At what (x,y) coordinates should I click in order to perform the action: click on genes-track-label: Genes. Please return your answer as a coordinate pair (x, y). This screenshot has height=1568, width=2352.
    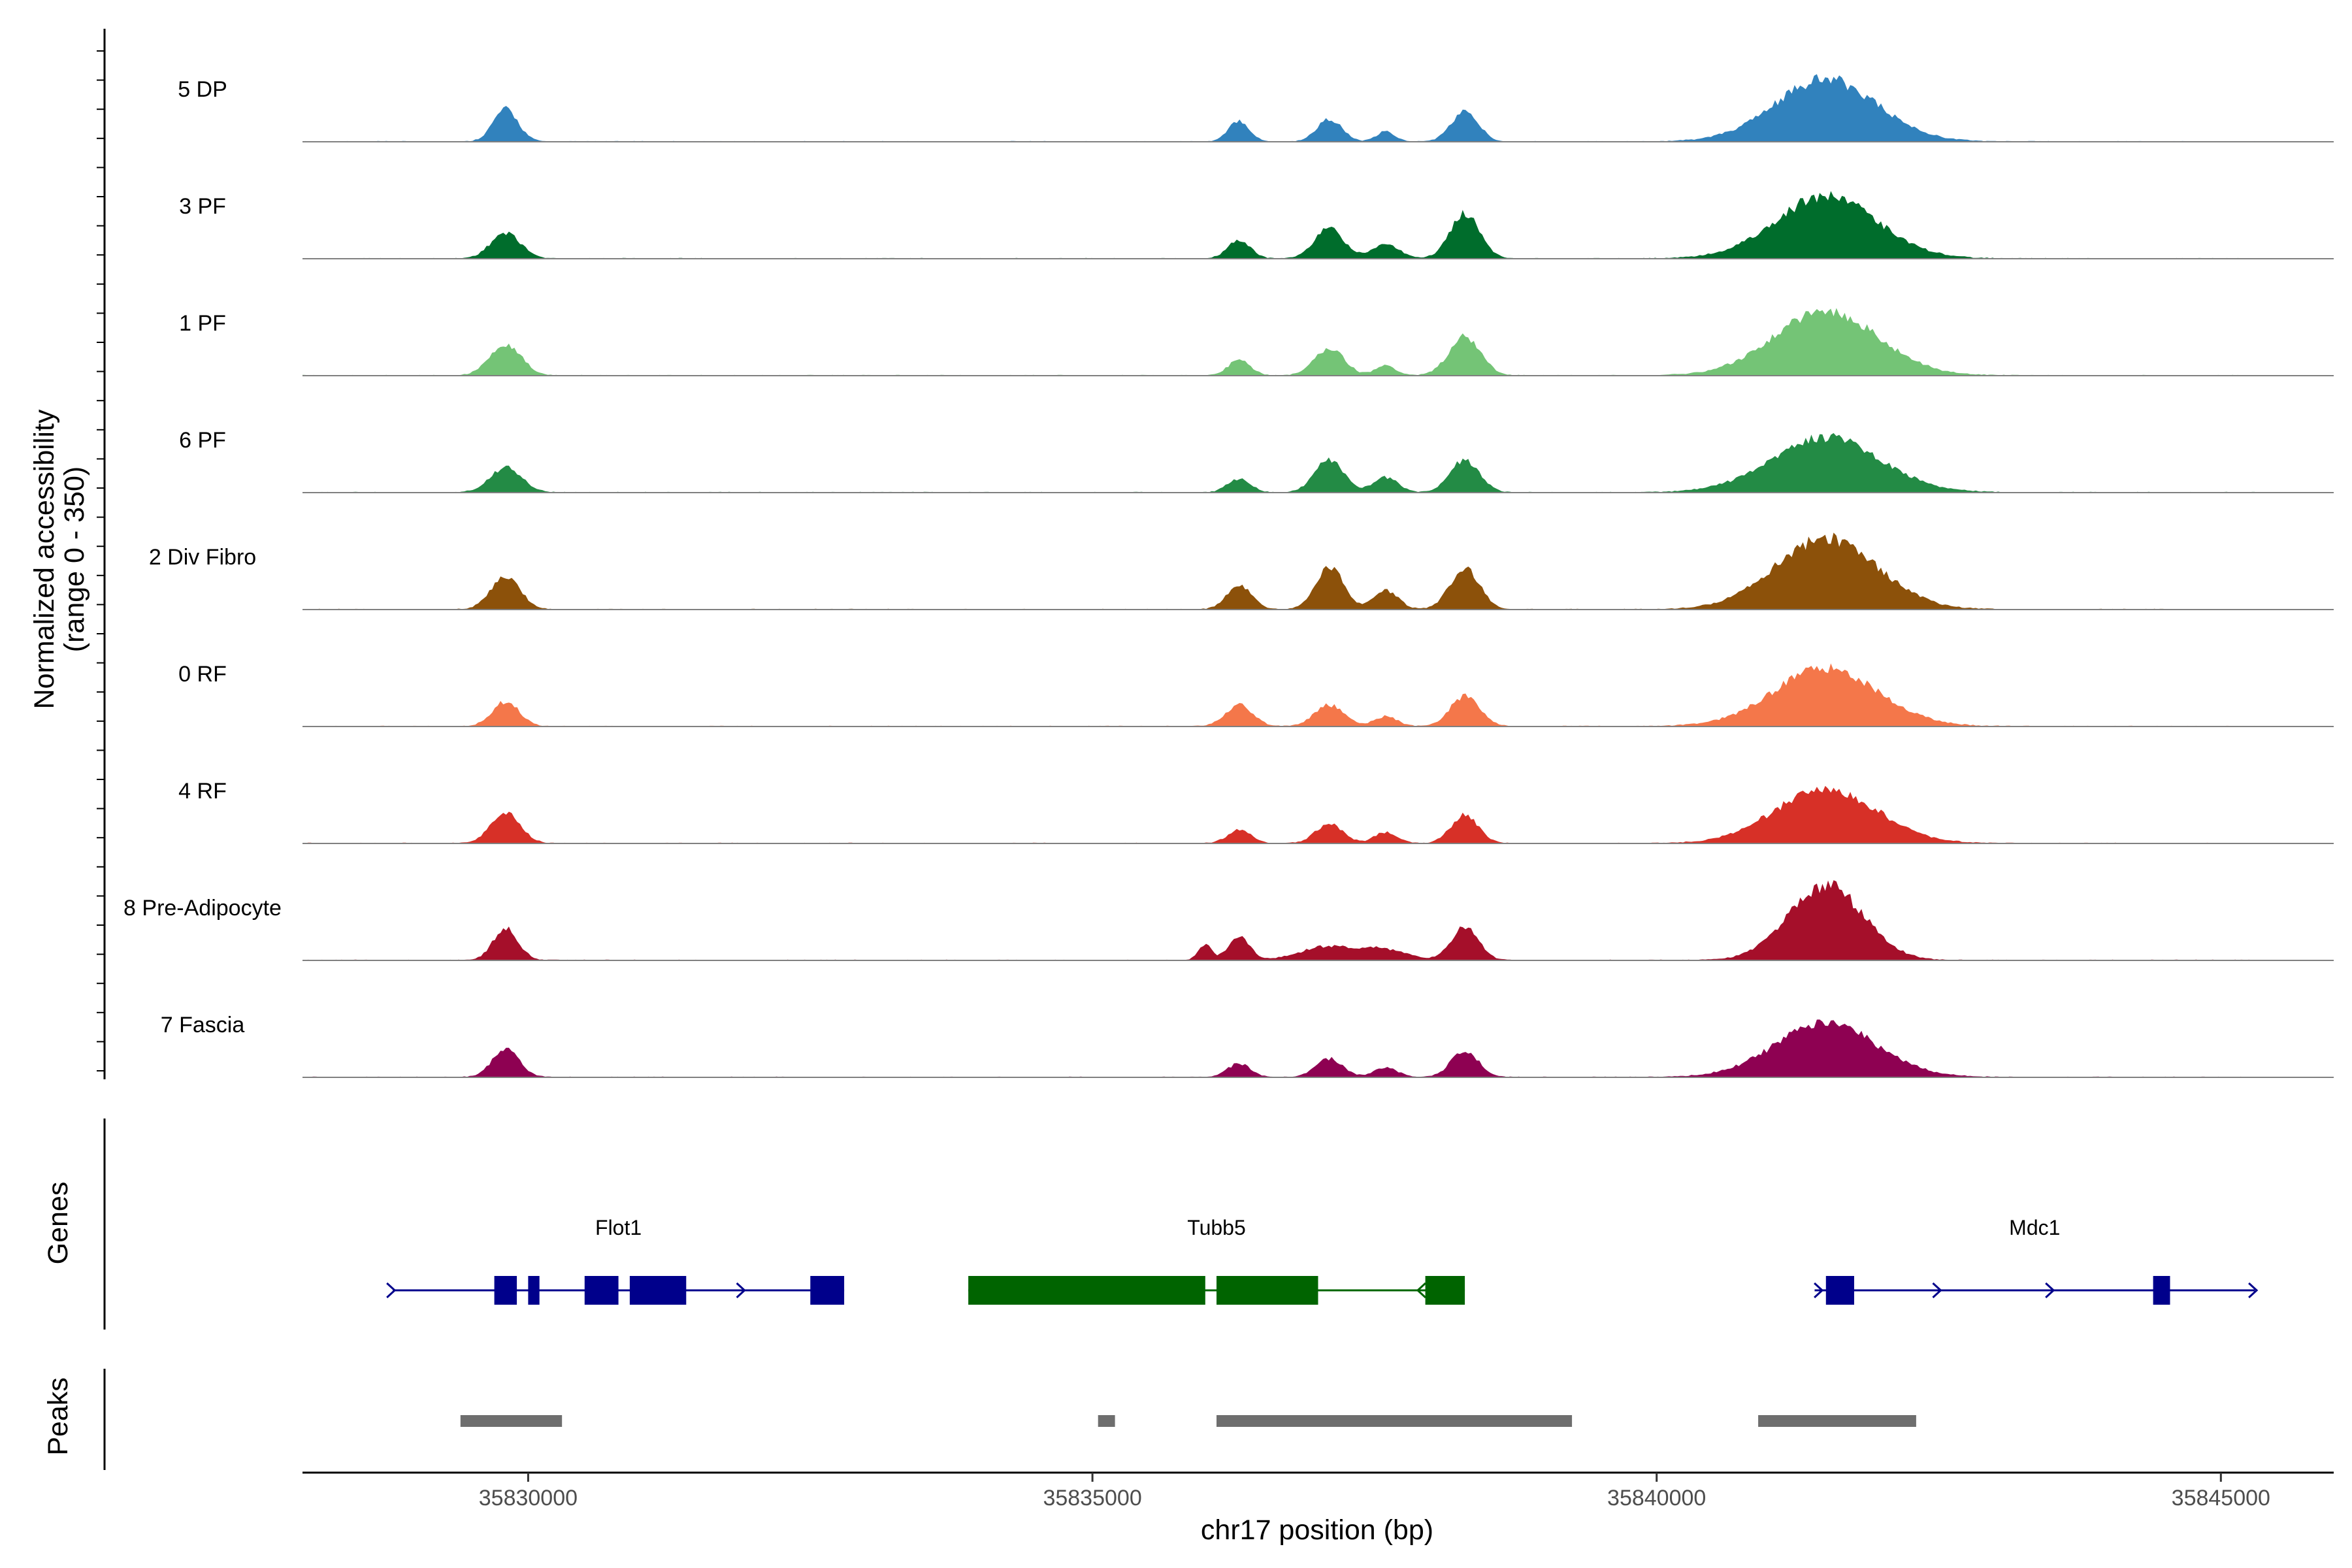
    Looking at the image, I should click on (58, 1223).